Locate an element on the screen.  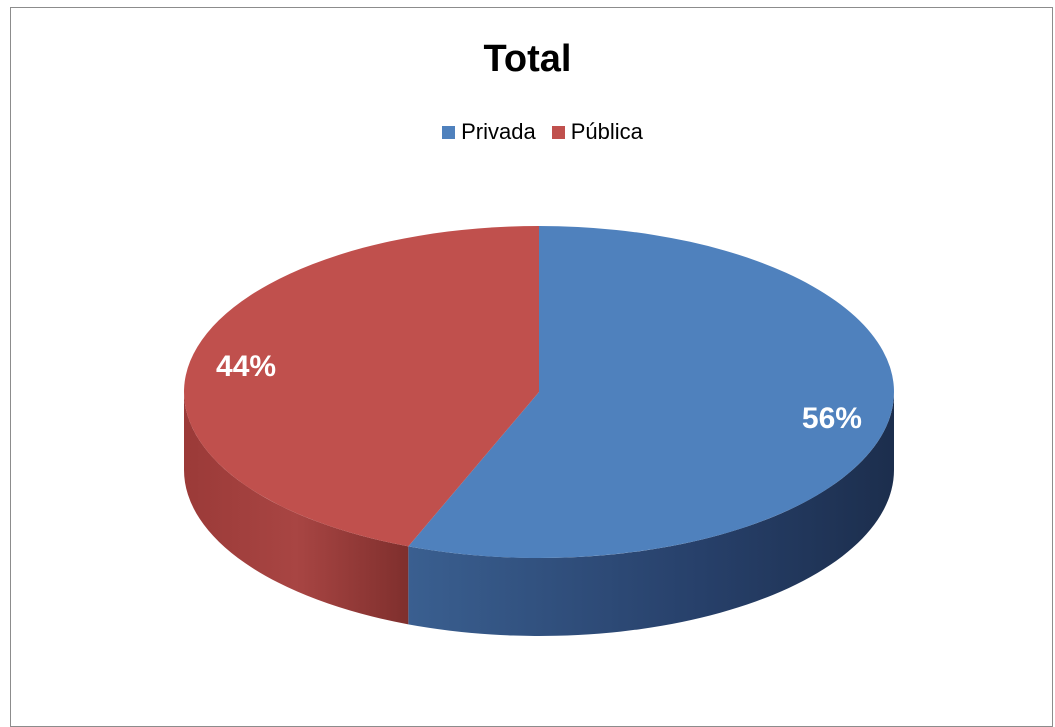
legend-item-privada: Privada is located at coordinates (489, 132).